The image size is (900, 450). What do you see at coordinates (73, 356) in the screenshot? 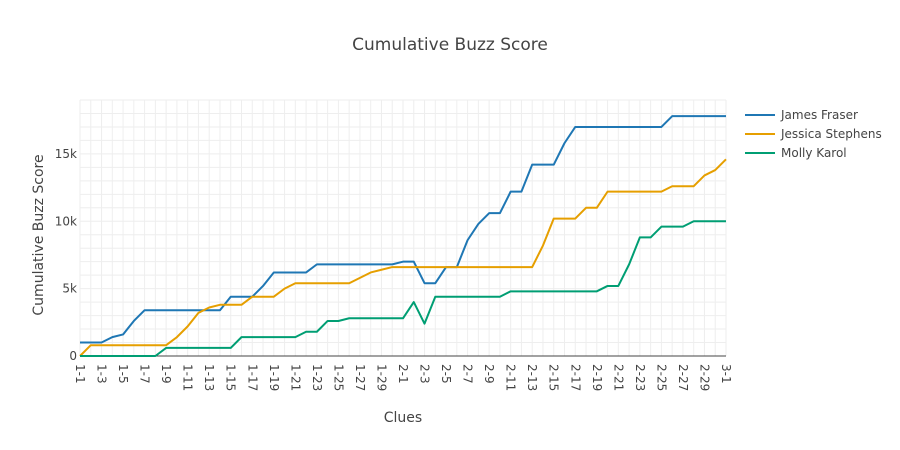
I see `y-tick-label: 0` at bounding box center [73, 356].